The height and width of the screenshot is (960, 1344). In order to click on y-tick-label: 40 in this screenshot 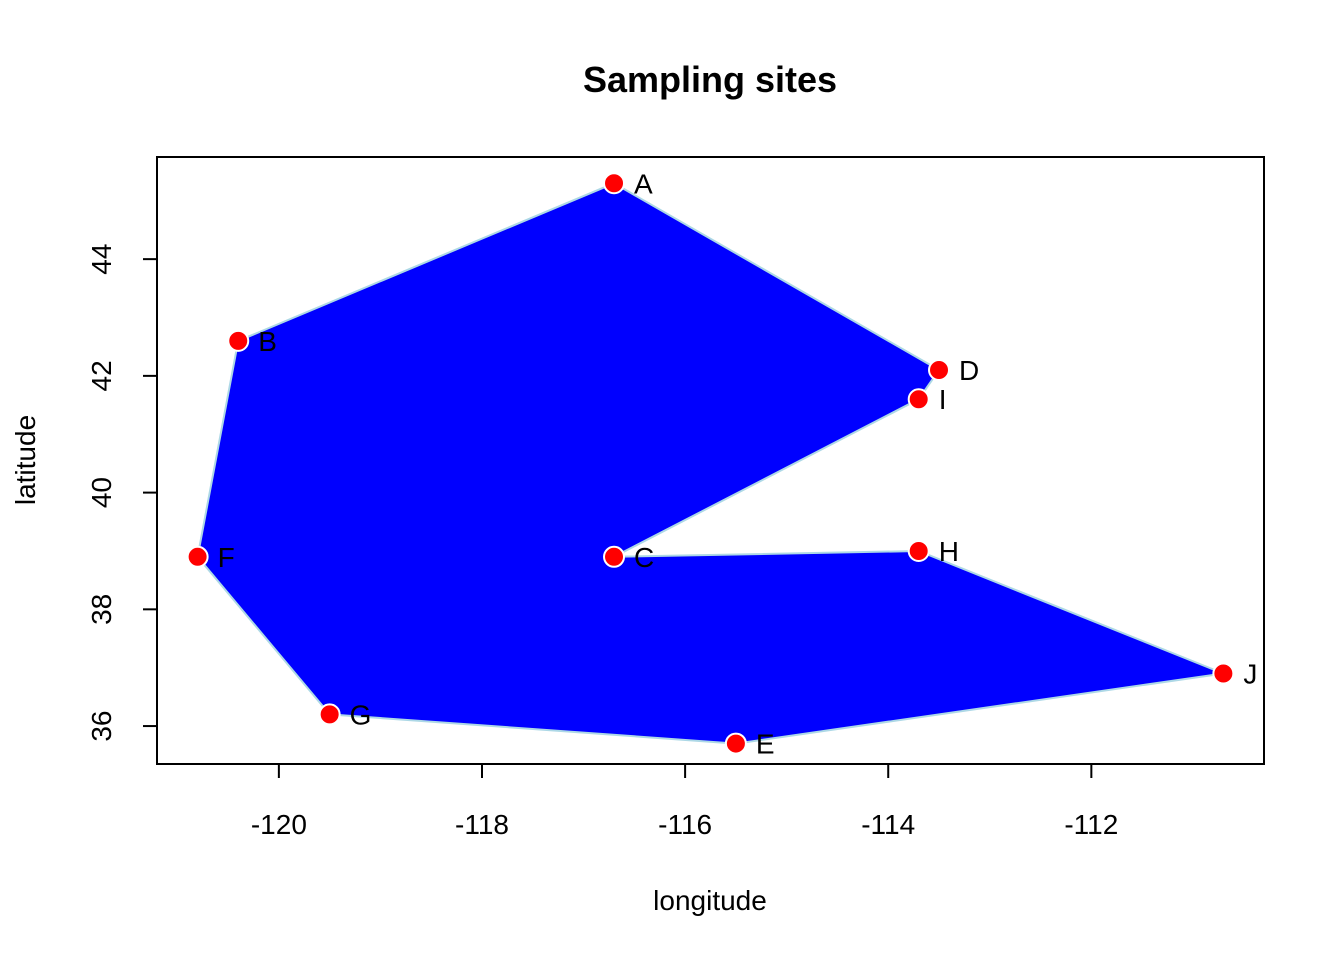, I will do `click(101, 492)`.